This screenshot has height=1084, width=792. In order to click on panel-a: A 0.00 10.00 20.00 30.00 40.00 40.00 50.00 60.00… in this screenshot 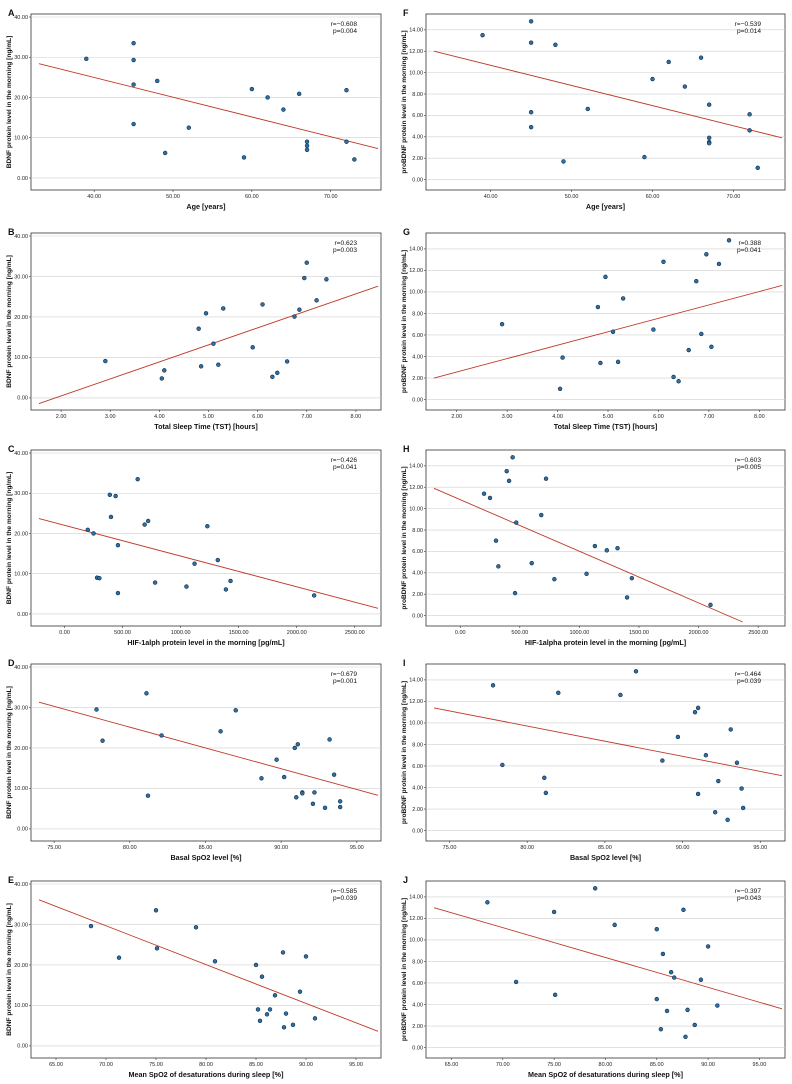, I will do `click(194, 109)`.